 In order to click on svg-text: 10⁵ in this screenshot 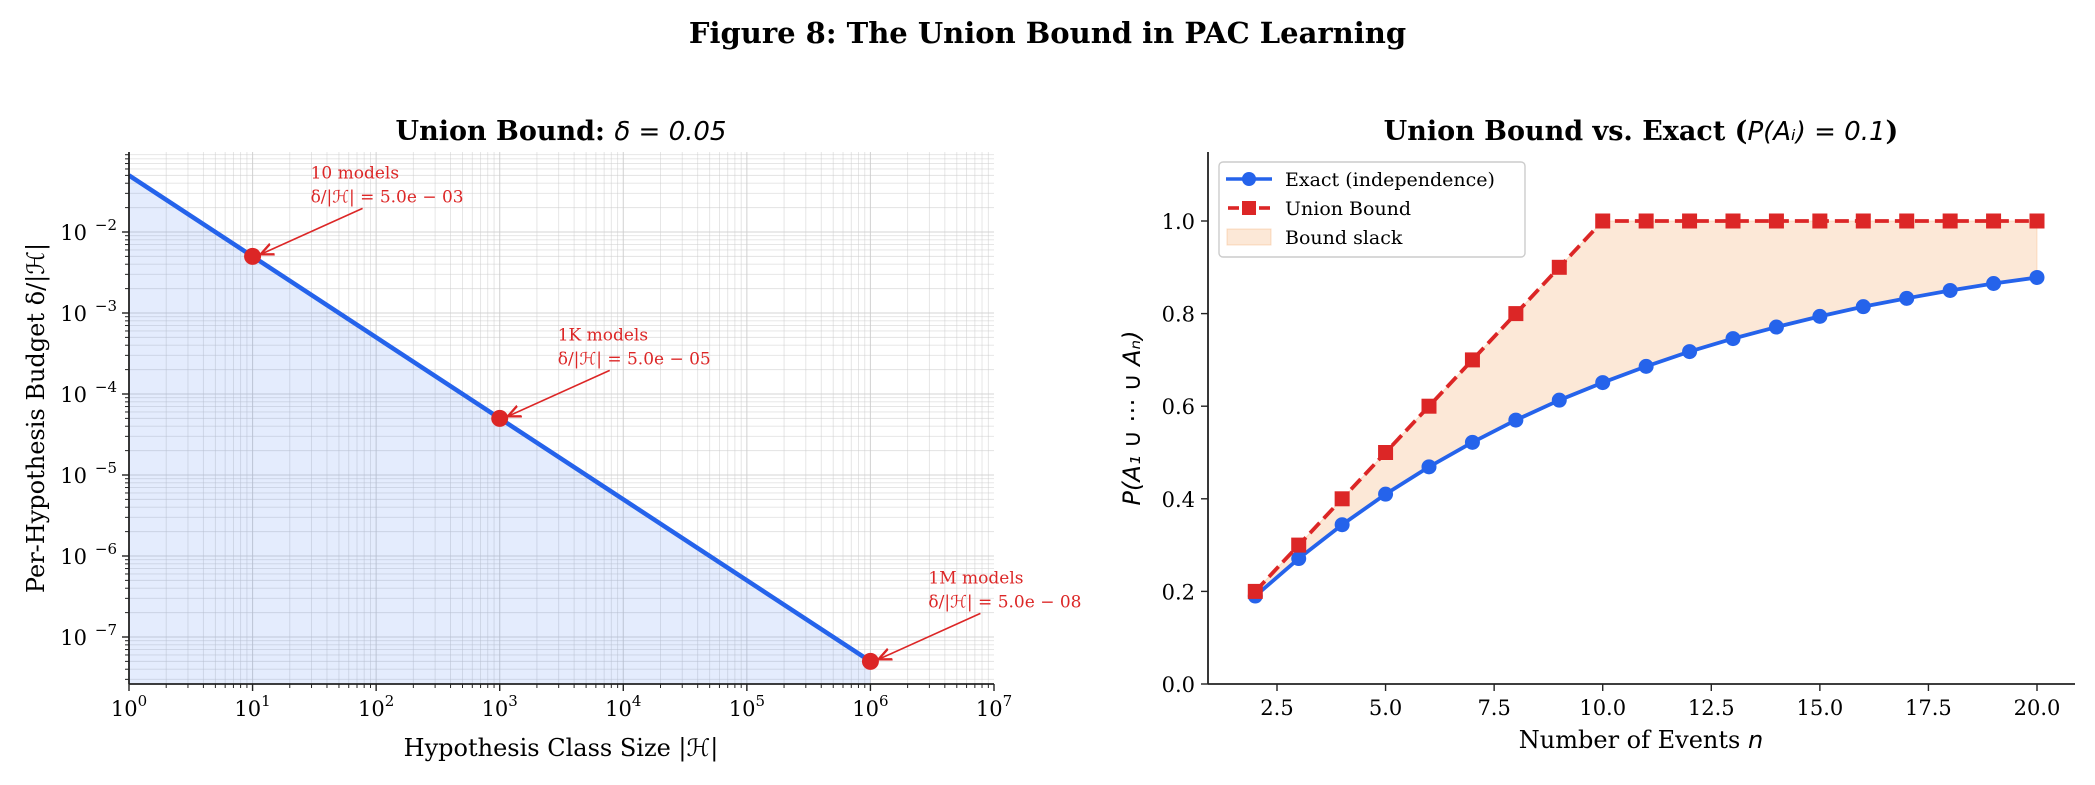, I will do `click(747, 706)`.